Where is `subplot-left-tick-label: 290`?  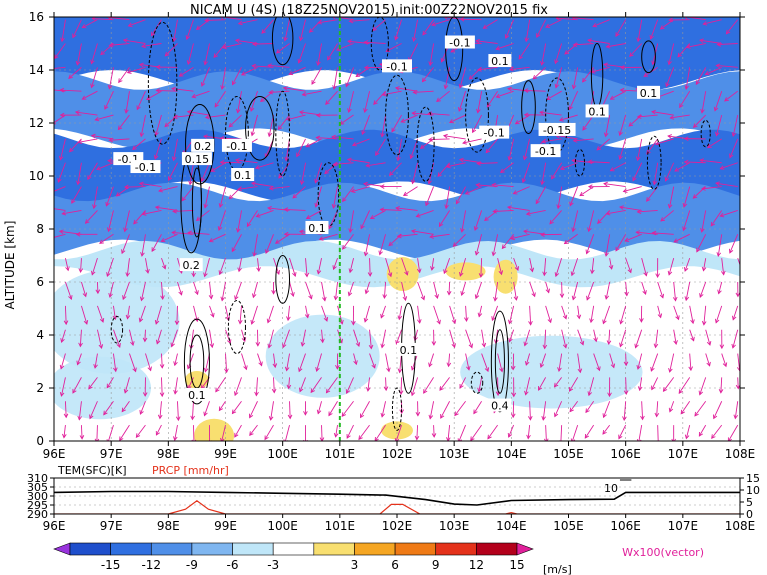 subplot-left-tick-label: 290 is located at coordinates (37, 514).